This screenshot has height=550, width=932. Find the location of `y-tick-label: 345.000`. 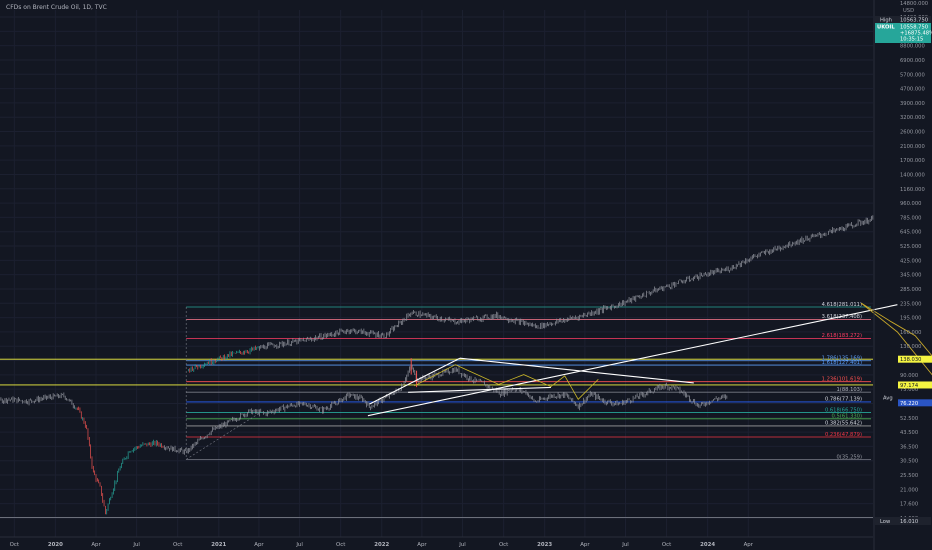

y-tick-label: 345.000 is located at coordinates (910, 276).